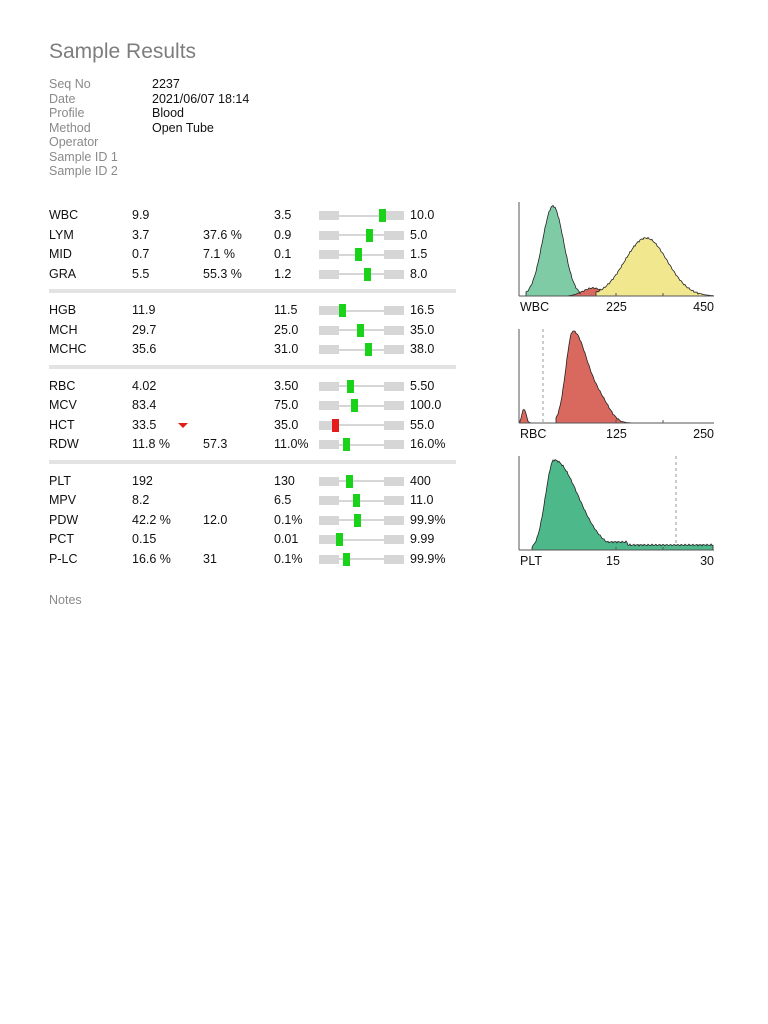 The image size is (768, 1024). Describe the element at coordinates (151, 444) in the screenshot. I see `param-value: 11.8 %` at that location.